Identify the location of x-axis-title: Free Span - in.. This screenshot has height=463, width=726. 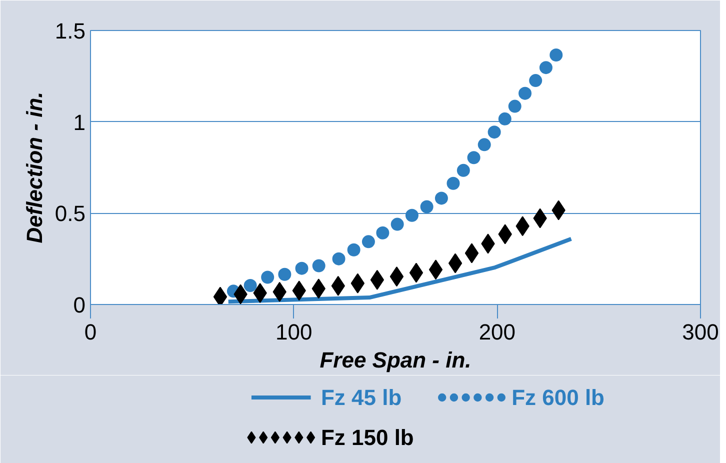
(396, 360).